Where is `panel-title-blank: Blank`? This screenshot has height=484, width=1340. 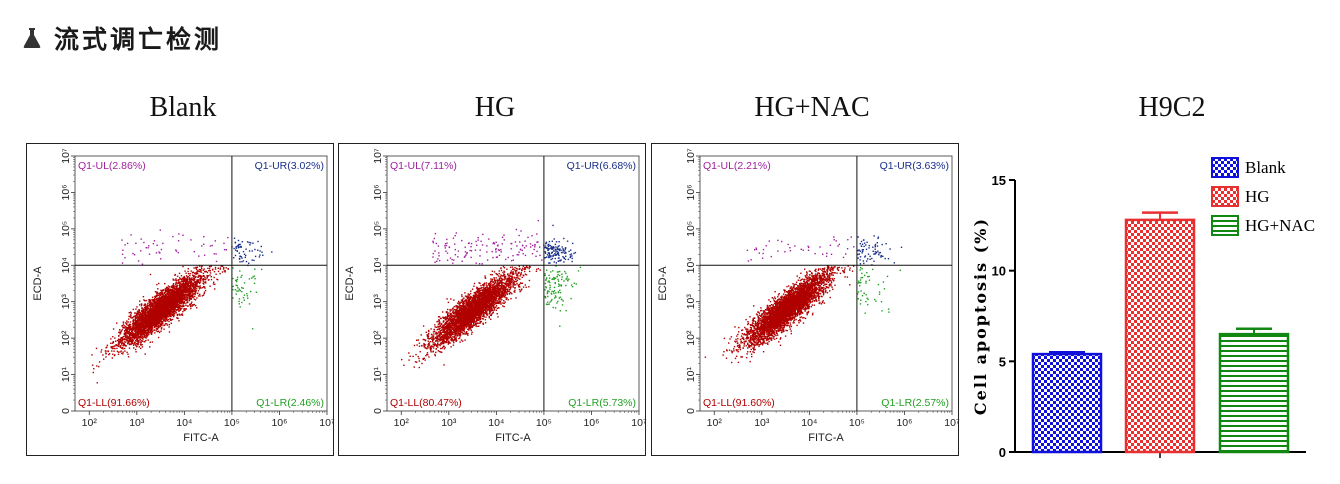 panel-title-blank: Blank is located at coordinates (183, 108).